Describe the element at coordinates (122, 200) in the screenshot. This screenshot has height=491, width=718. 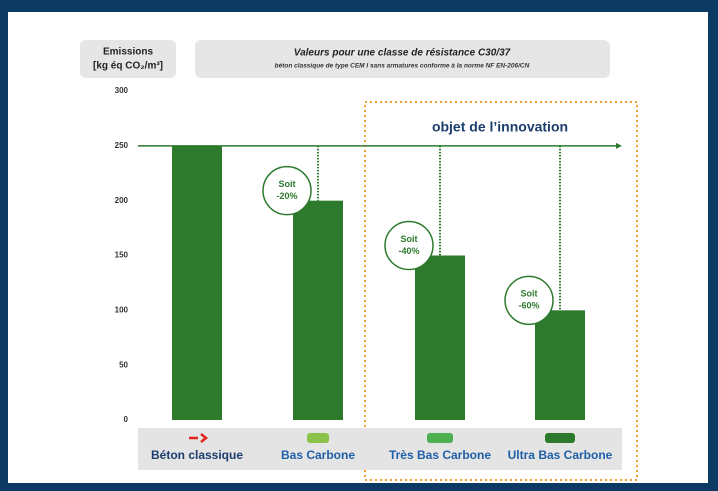
I see `y-tick-label: 200` at that location.